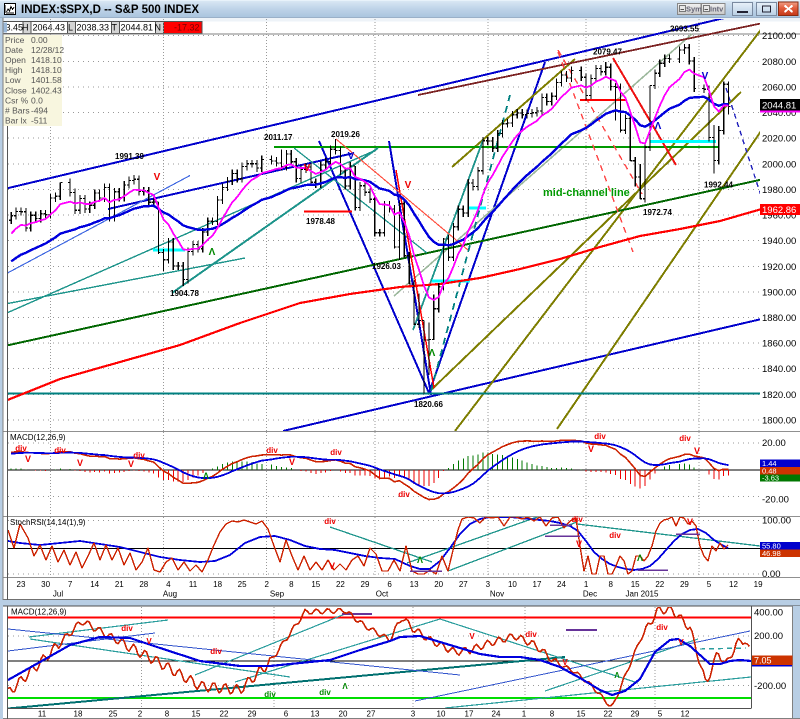  Describe the element at coordinates (48, 28) in the screenshot. I see `svg-text: 2064.43` at that location.